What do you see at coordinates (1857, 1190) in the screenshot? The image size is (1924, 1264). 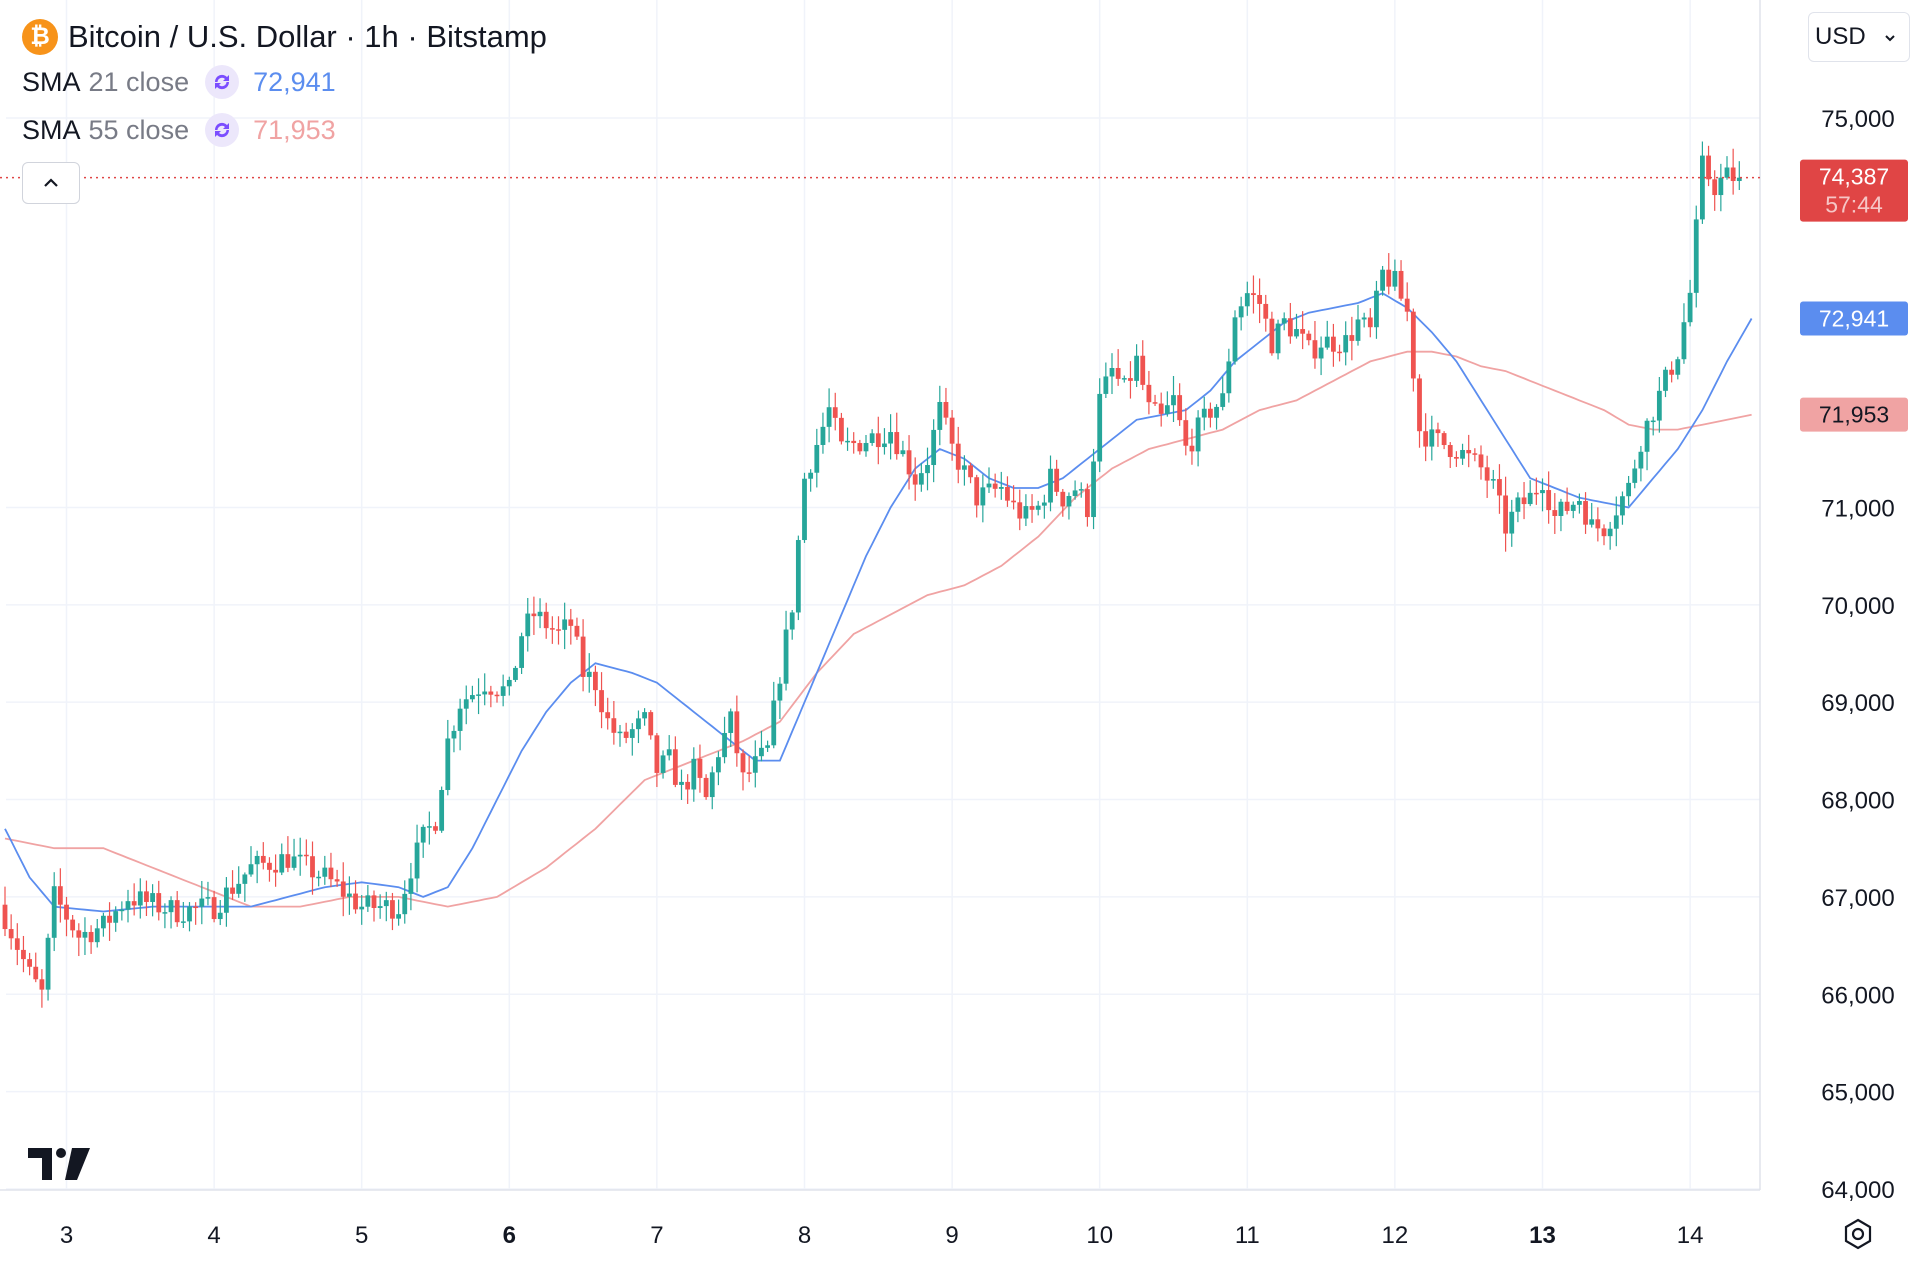 I see `y-tick-label: 64,000` at bounding box center [1857, 1190].